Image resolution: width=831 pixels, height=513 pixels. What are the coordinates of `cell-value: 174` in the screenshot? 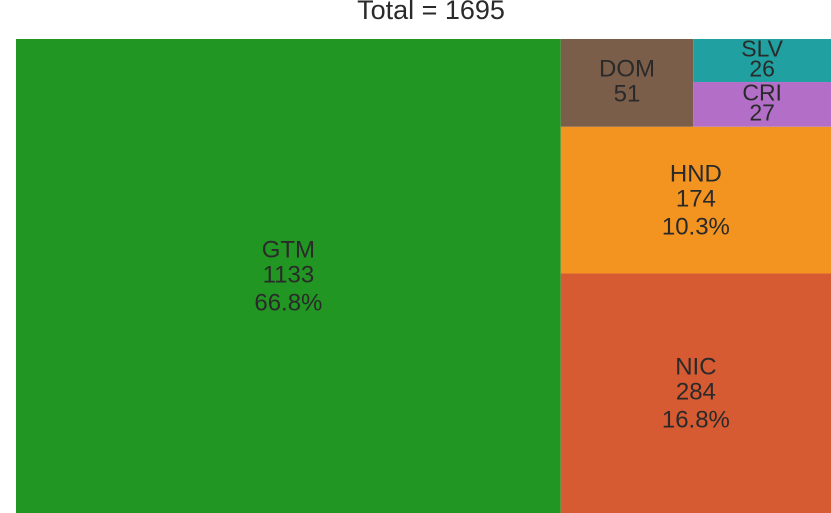 It's located at (696, 198).